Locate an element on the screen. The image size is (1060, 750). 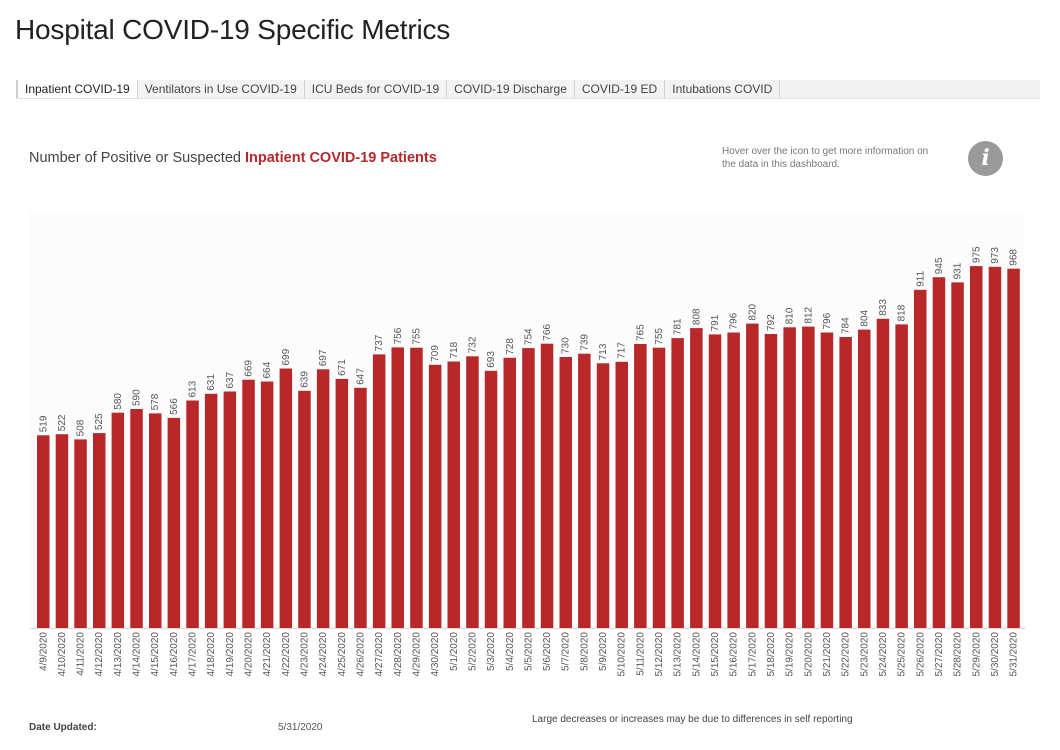
date-updated-label: Date Updated: is located at coordinates (63, 727).